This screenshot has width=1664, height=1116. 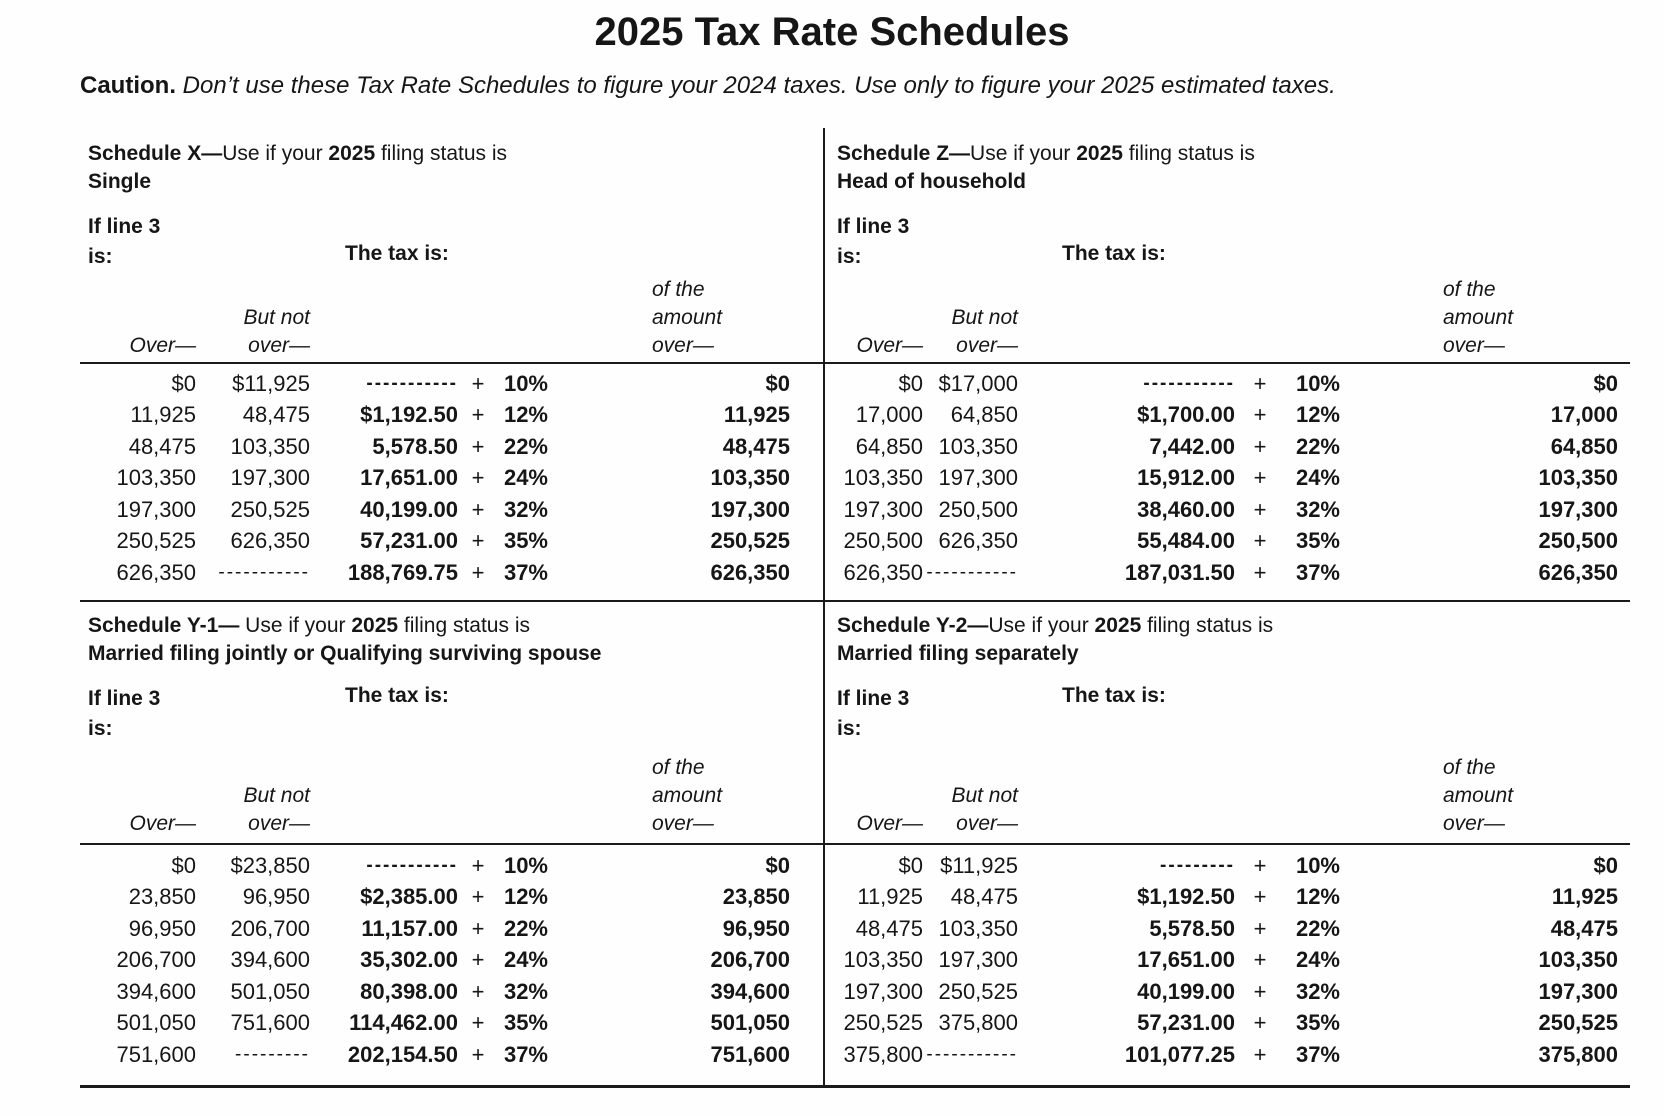 What do you see at coordinates (162, 897) in the screenshot?
I see `over-cell: 23,850` at bounding box center [162, 897].